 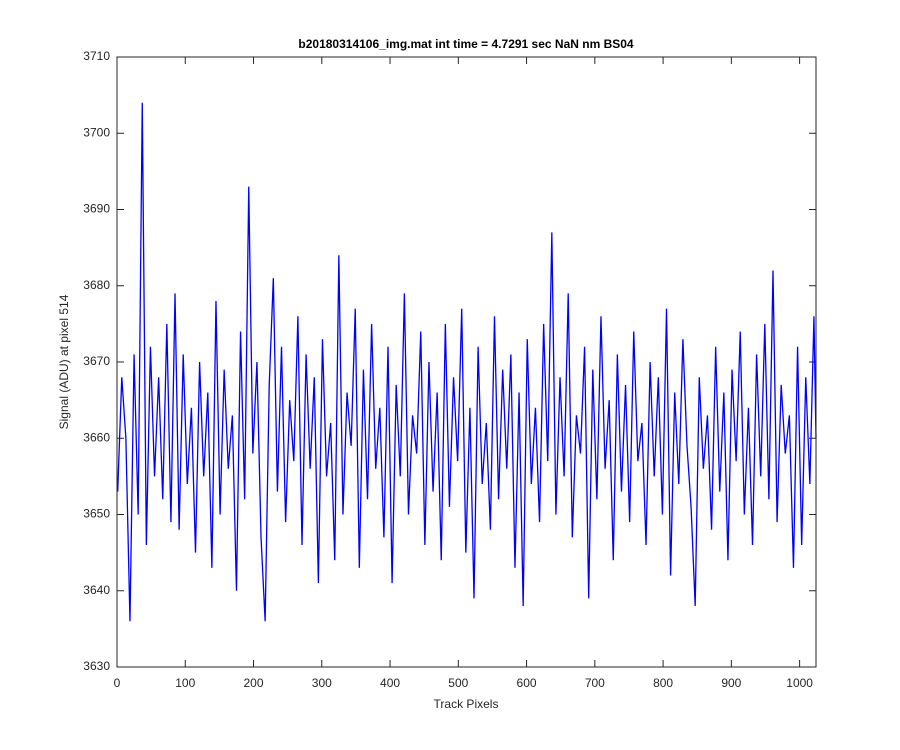 What do you see at coordinates (64, 361) in the screenshot?
I see `y-axis-label: Signal (ADU) at pixel 514` at bounding box center [64, 361].